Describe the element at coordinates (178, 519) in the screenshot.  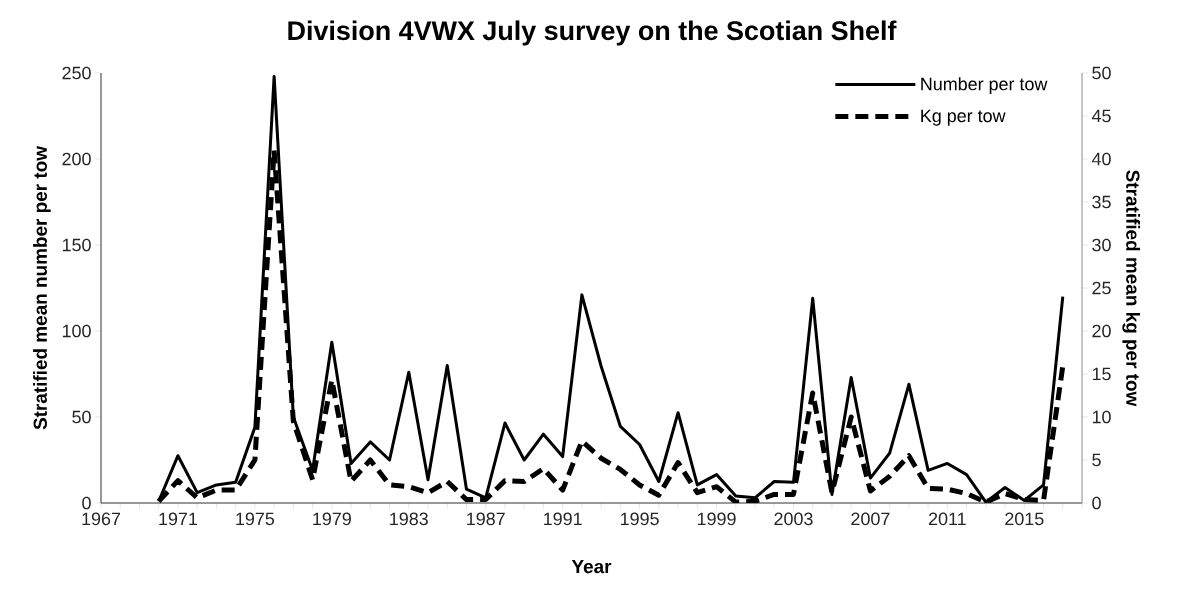
I see `x-tick-label: 1971` at that location.